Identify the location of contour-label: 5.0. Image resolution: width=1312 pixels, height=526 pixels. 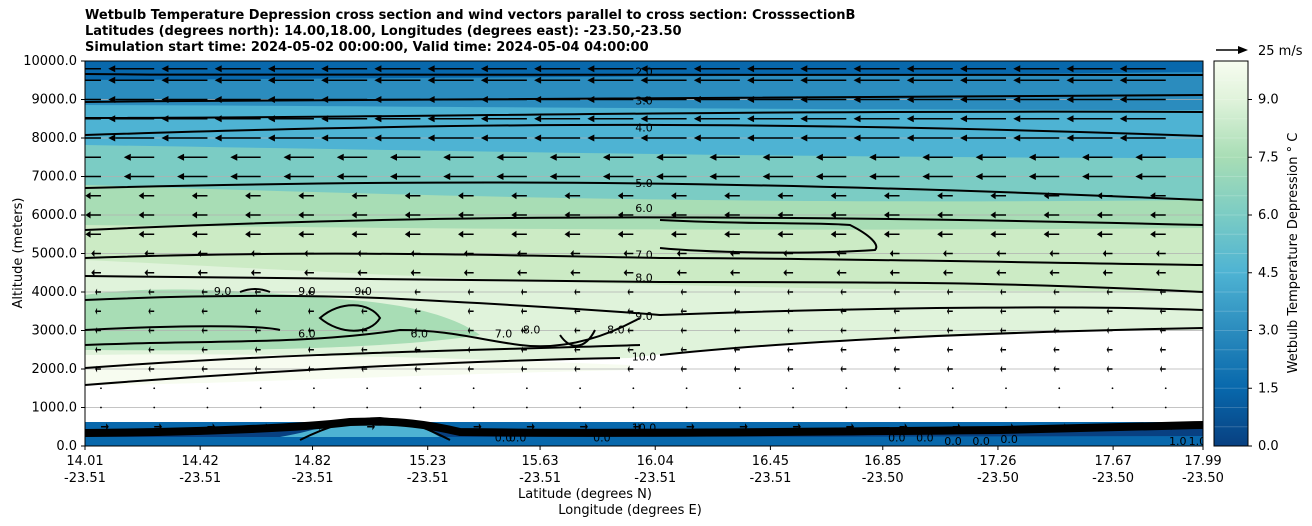
(644, 183).